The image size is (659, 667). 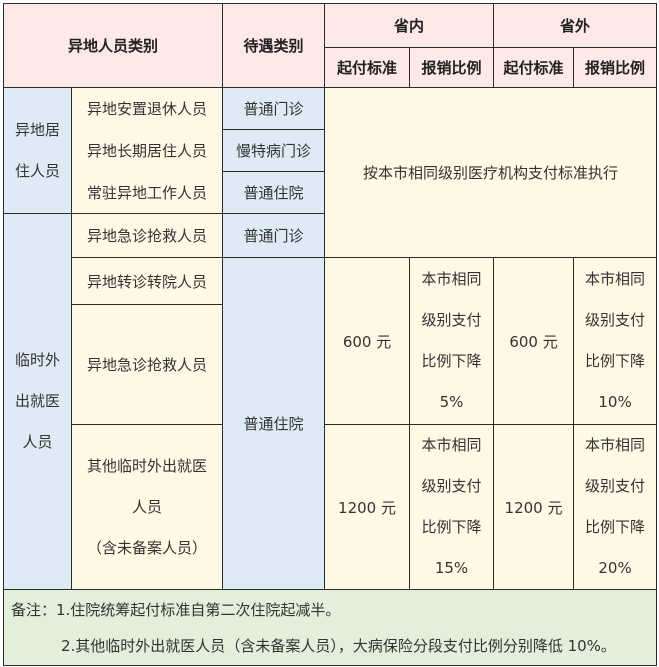 What do you see at coordinates (147, 192) in the screenshot?
I see `person-cell: 常驻异地工作人员` at bounding box center [147, 192].